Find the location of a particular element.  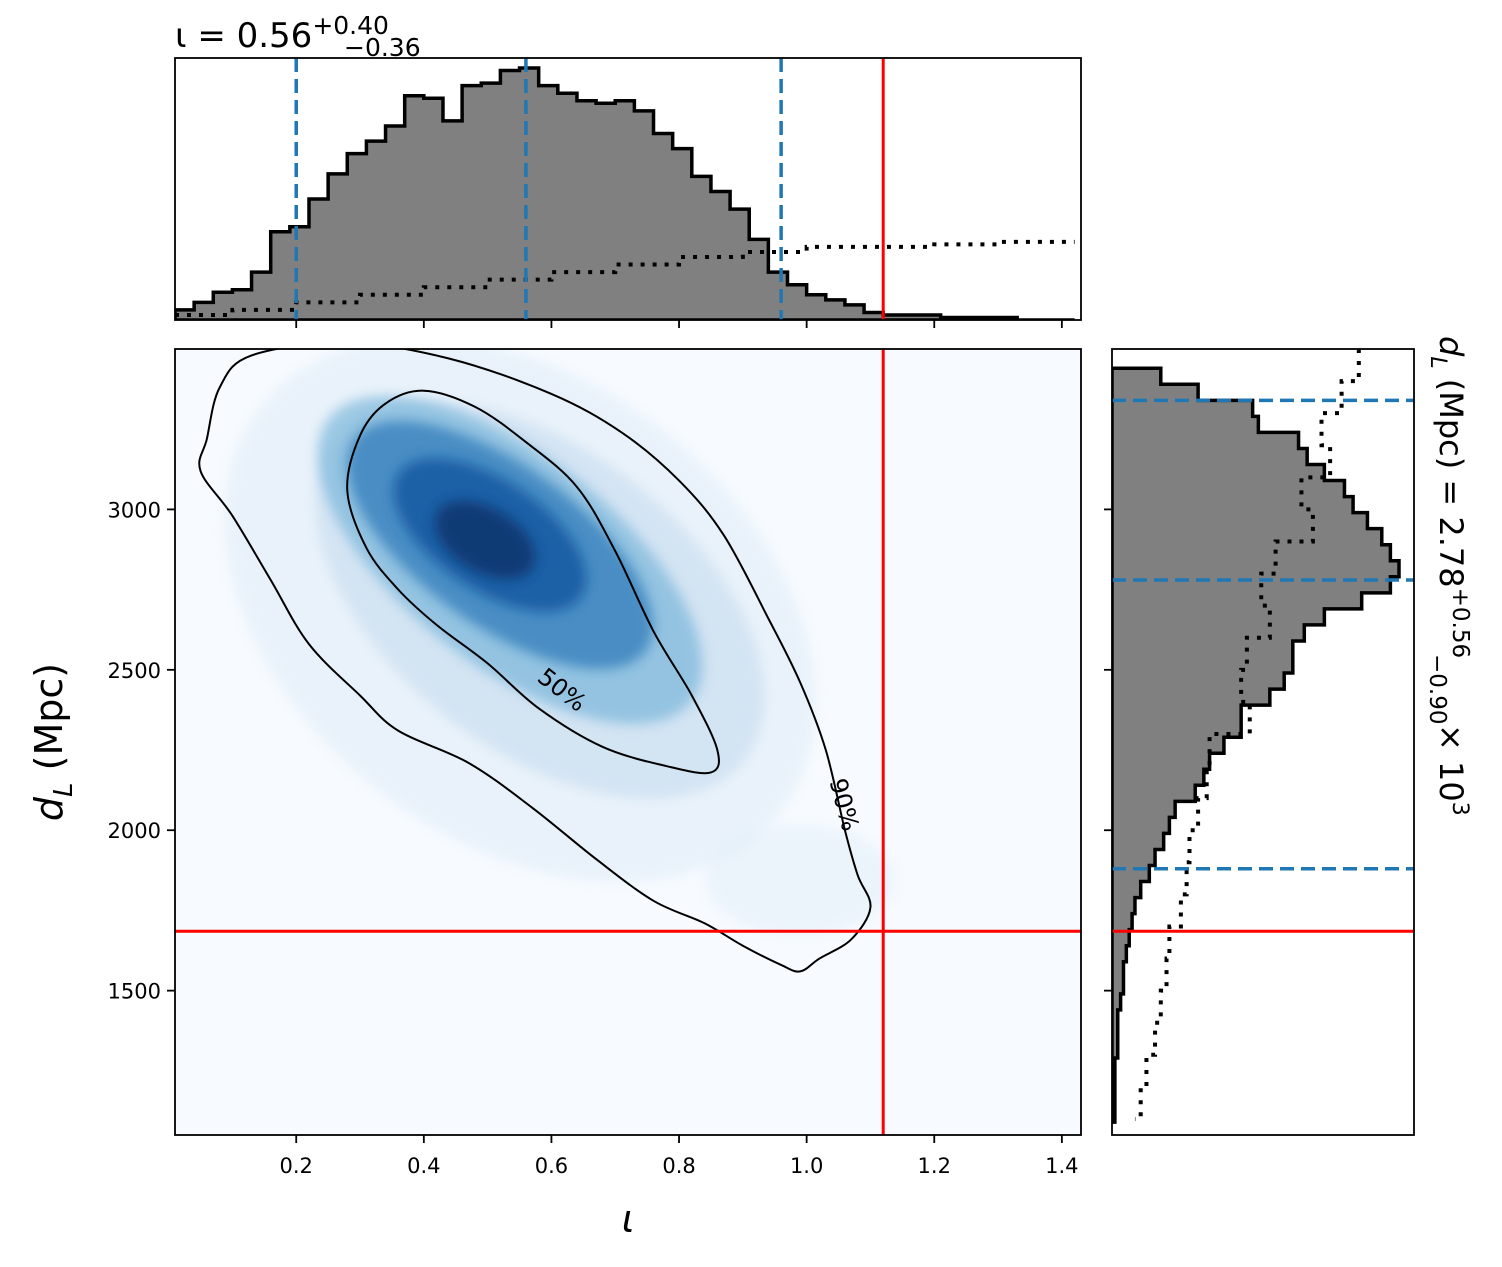

top-title: ι = 0.56+0.40 is located at coordinates (282, 33).